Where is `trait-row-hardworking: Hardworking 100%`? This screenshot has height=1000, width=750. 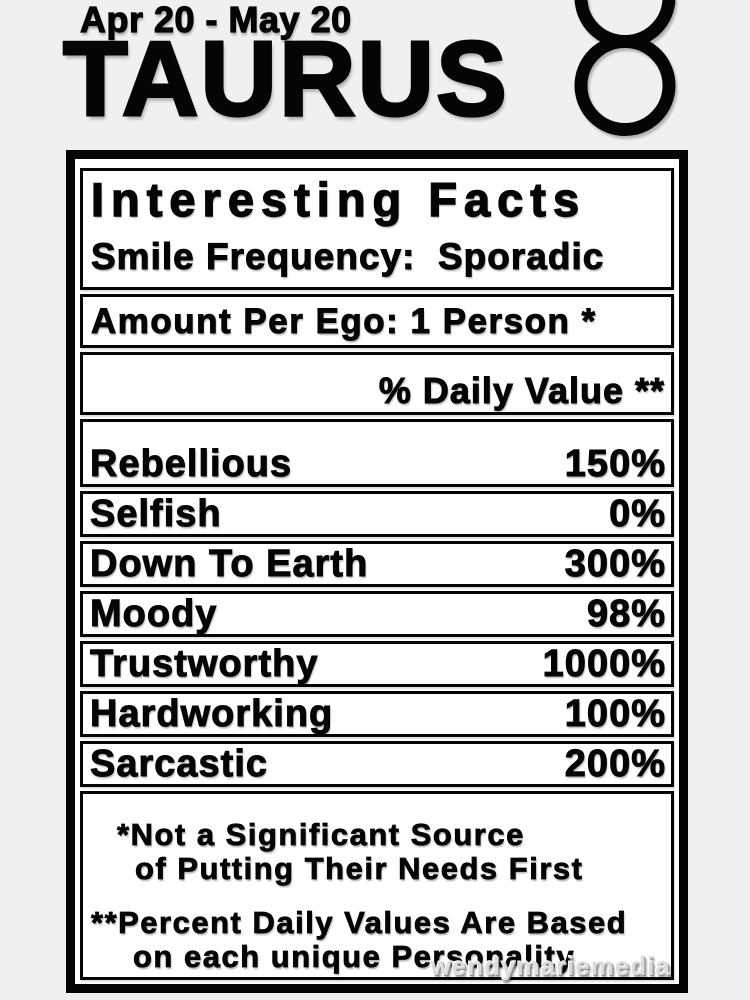
trait-row-hardworking: Hardworking 100% is located at coordinates (377, 714).